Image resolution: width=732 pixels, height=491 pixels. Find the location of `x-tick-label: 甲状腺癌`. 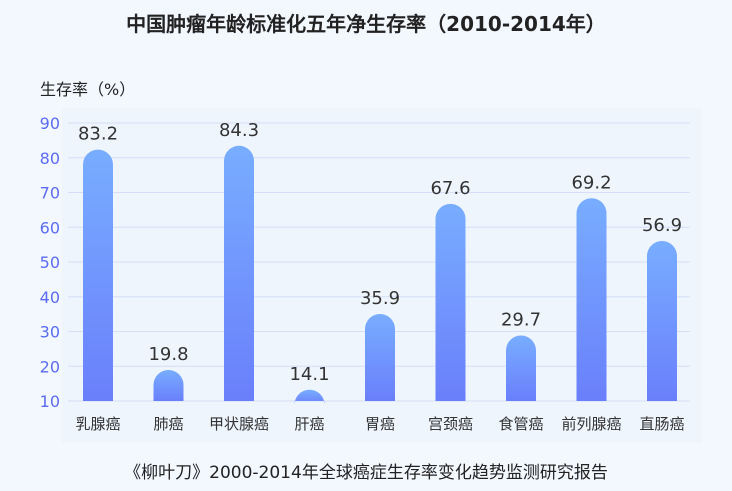

x-tick-label: 甲状腺癌 is located at coordinates (239, 424).